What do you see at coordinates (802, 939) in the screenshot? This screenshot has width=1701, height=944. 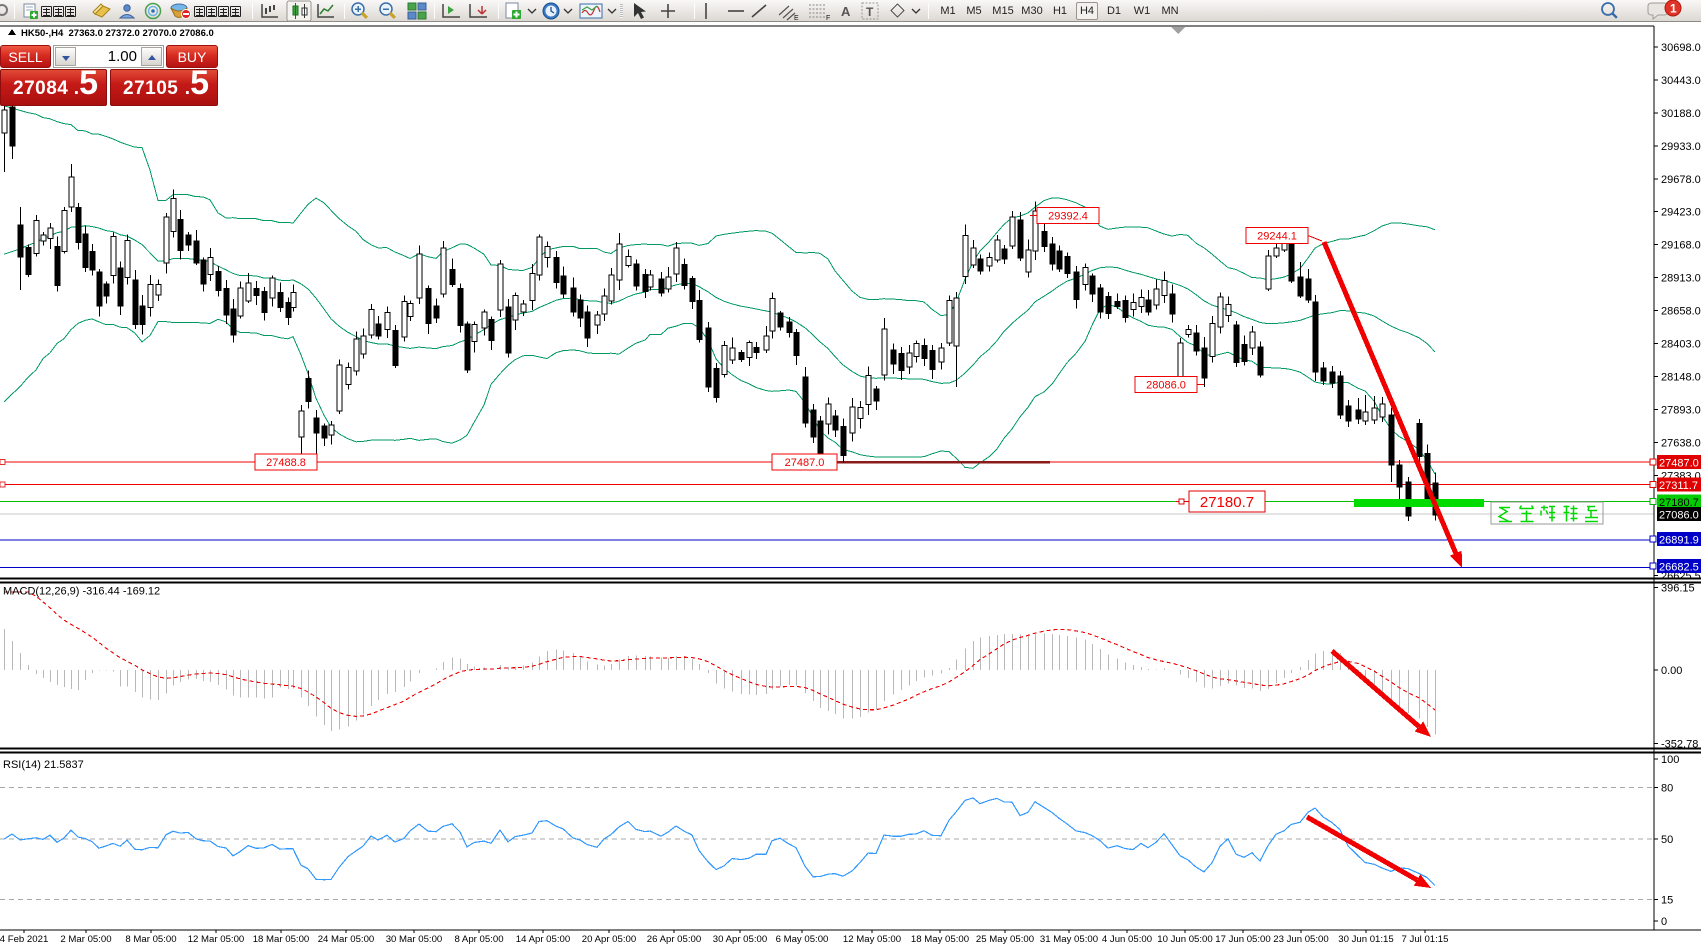 I see `svg-text: 6 May 05:00` at bounding box center [802, 939].